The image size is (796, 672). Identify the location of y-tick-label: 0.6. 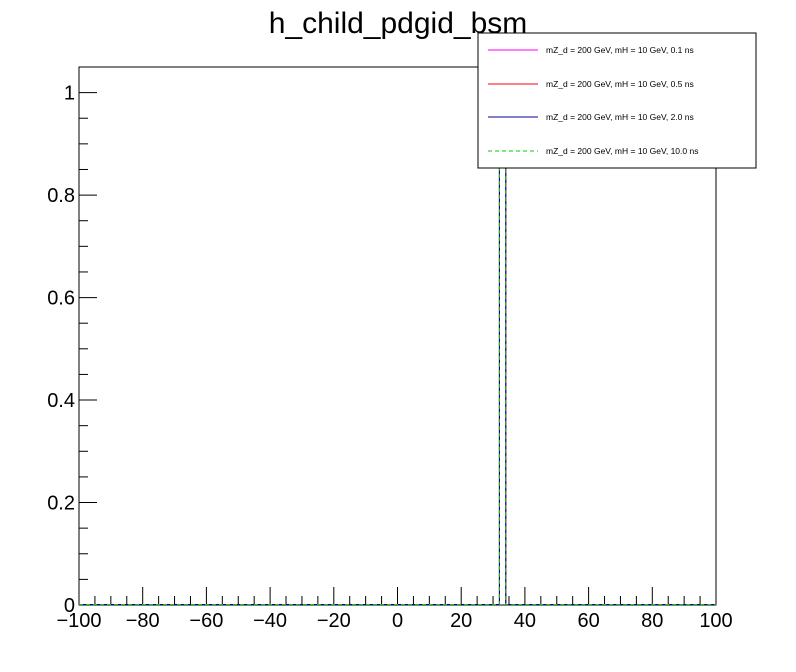
(61, 299).